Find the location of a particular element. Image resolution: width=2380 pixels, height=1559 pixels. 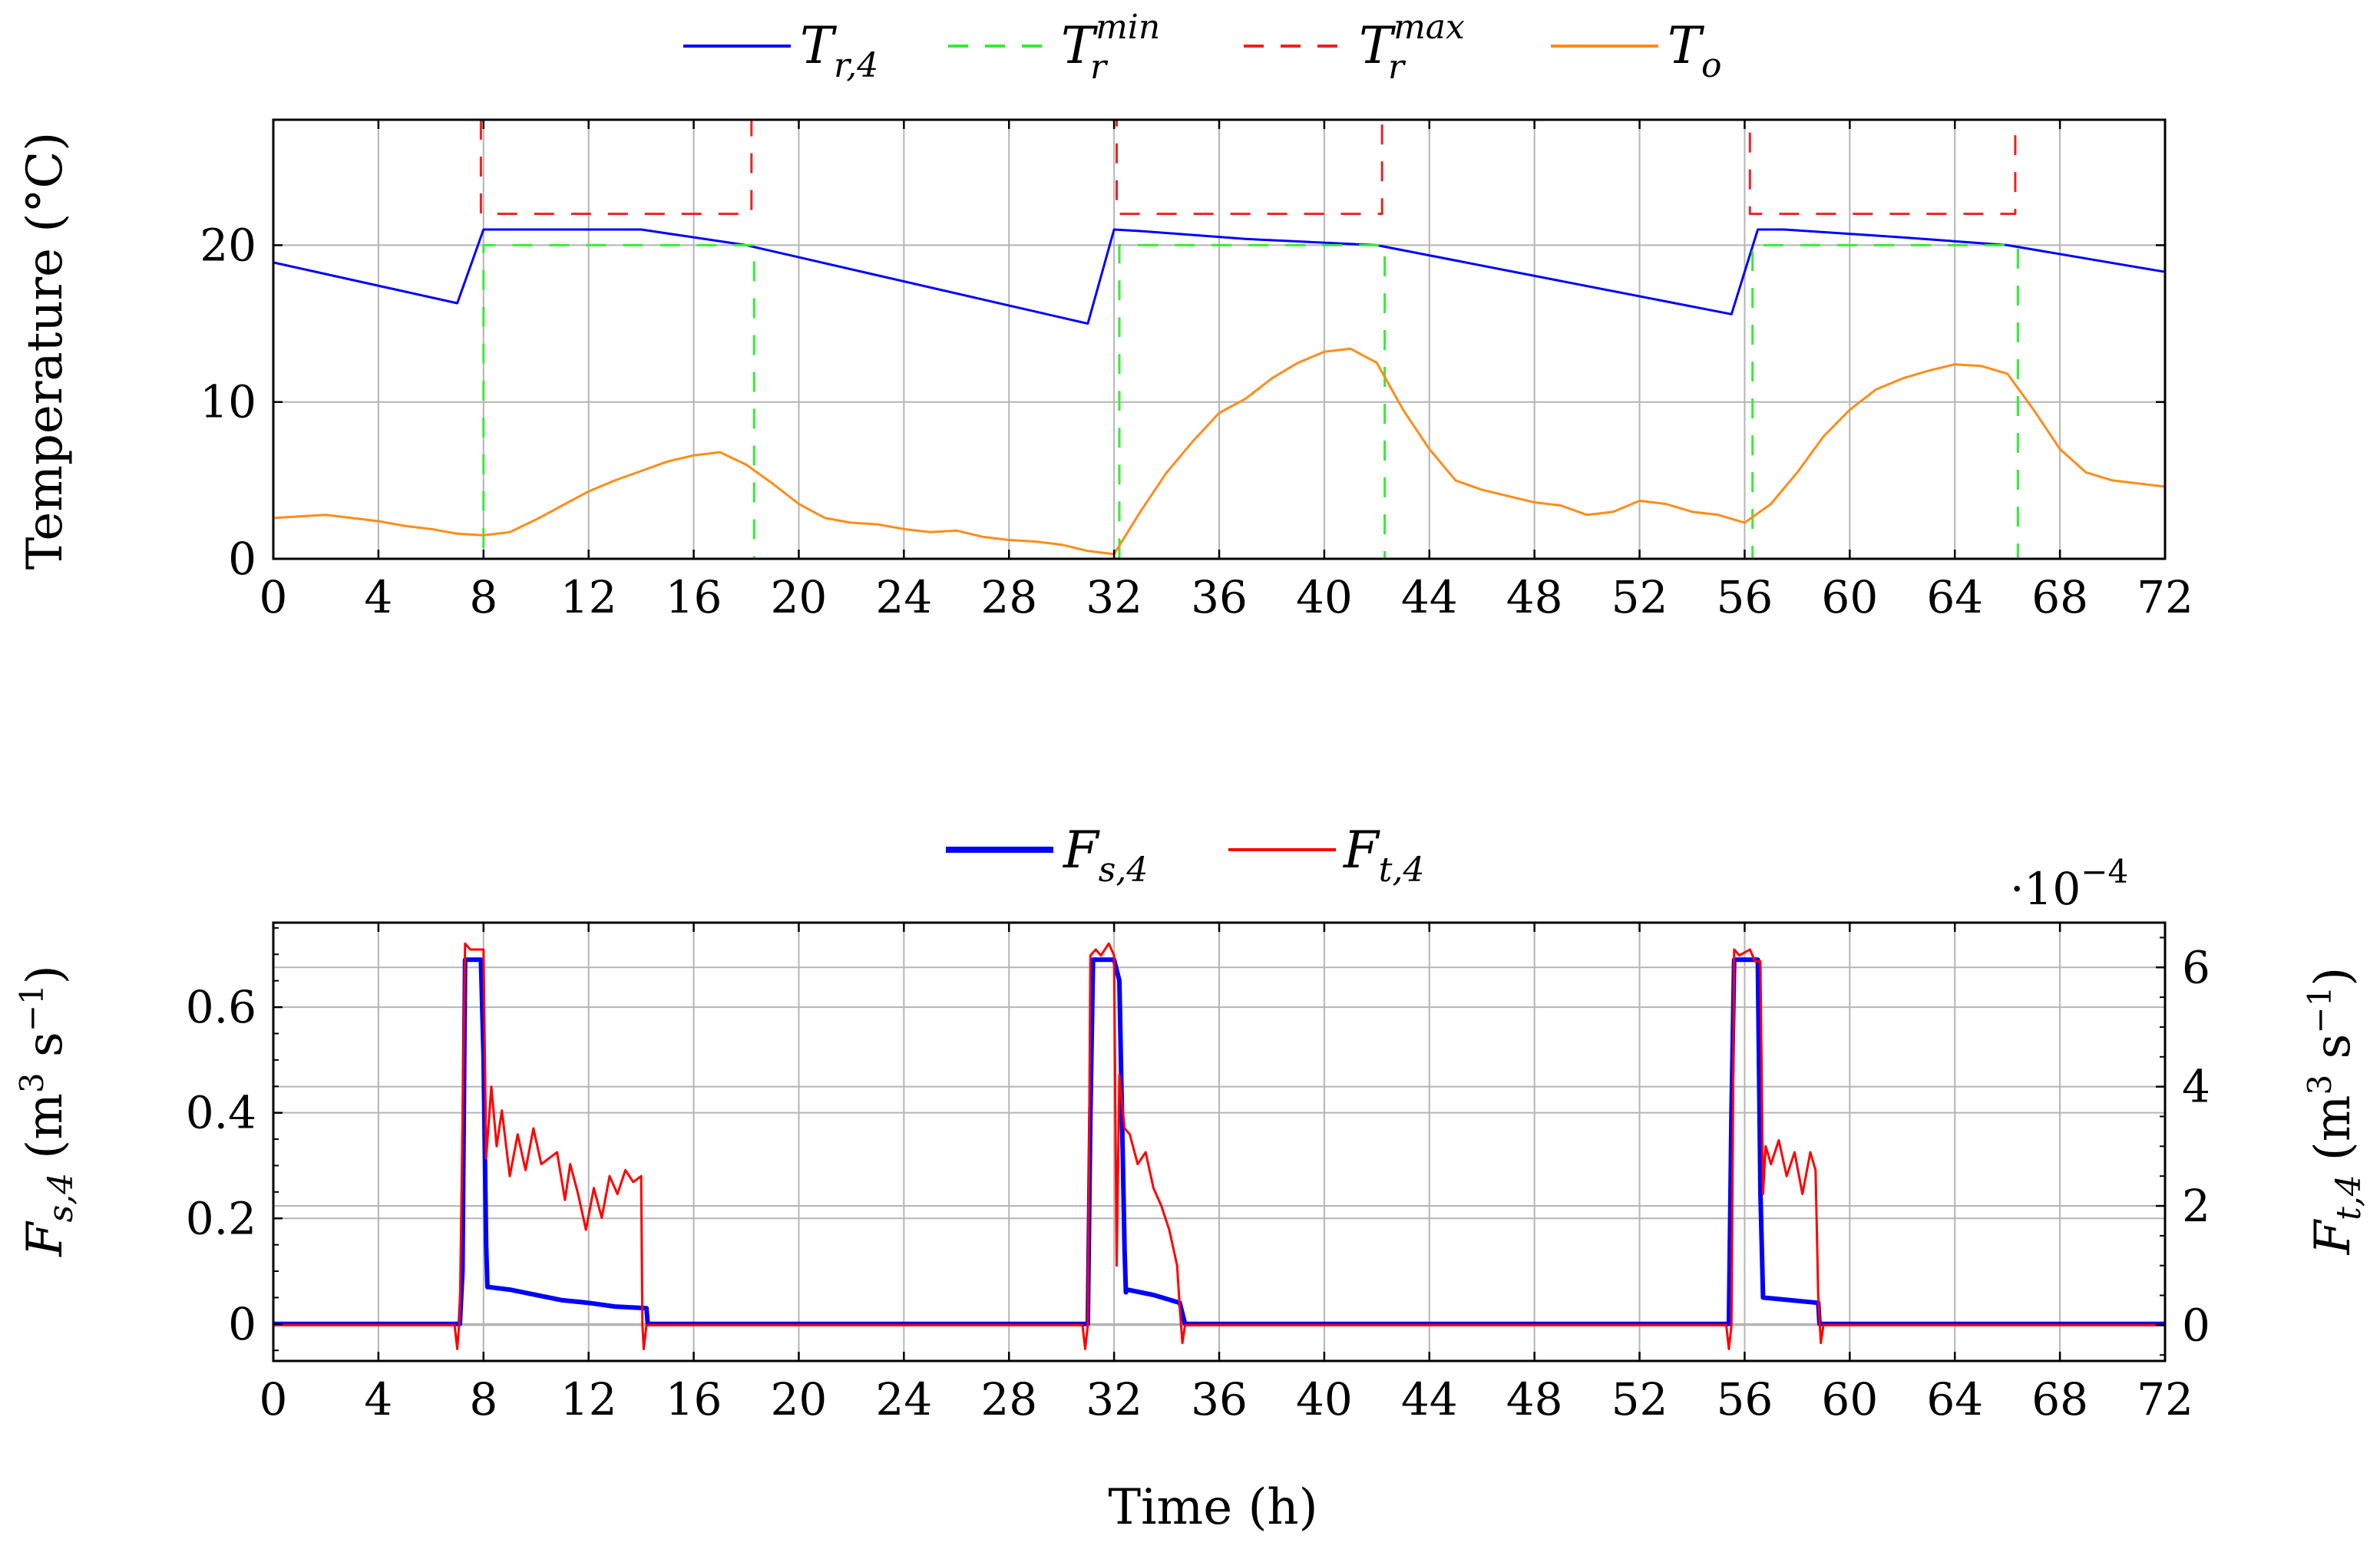

x-axis-label: Time (h) is located at coordinates (1212, 1507).